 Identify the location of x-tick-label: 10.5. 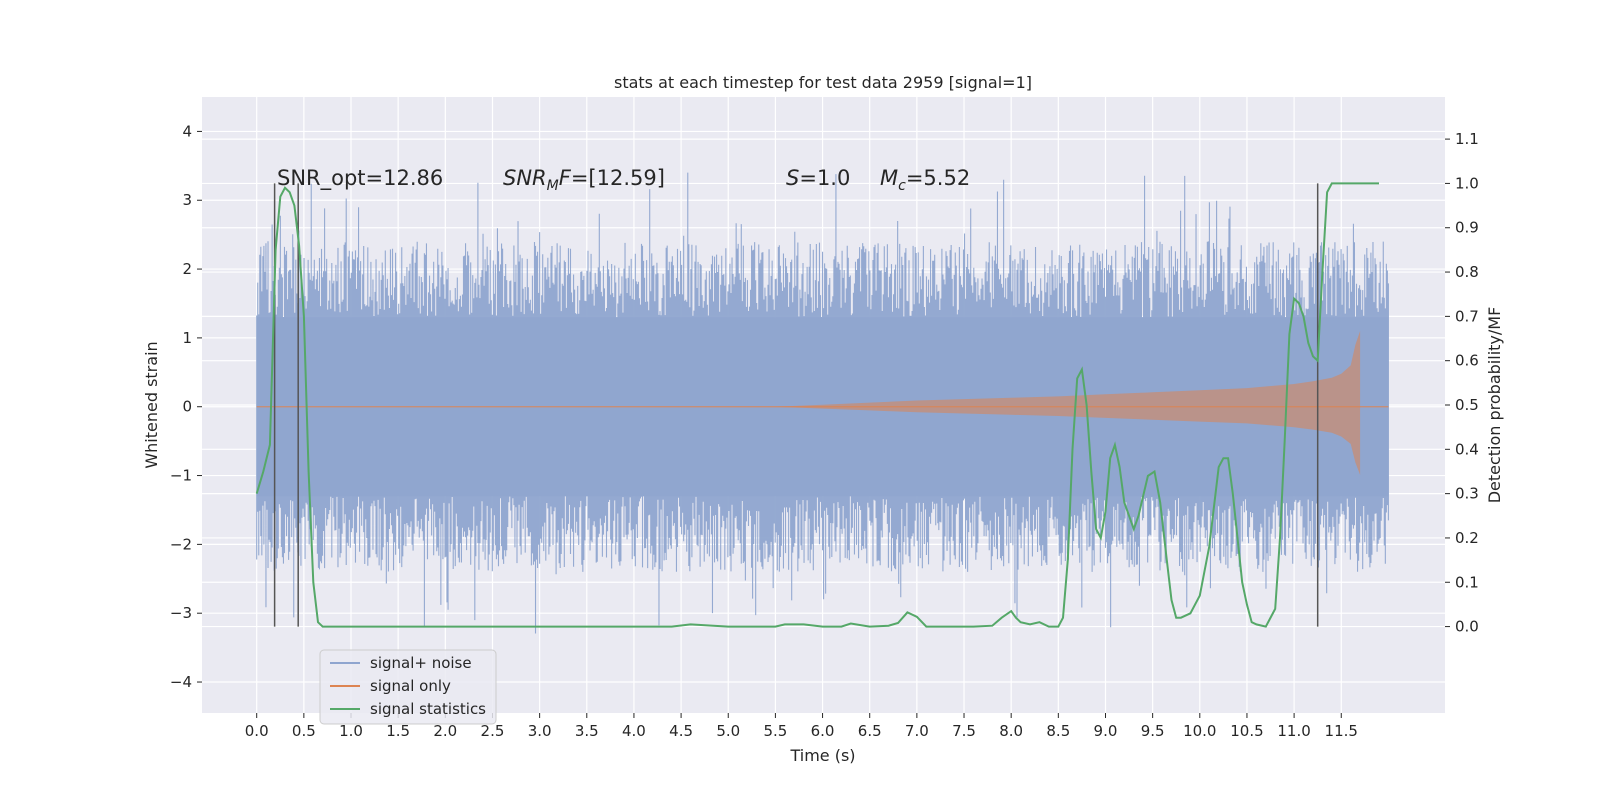
(1246, 731).